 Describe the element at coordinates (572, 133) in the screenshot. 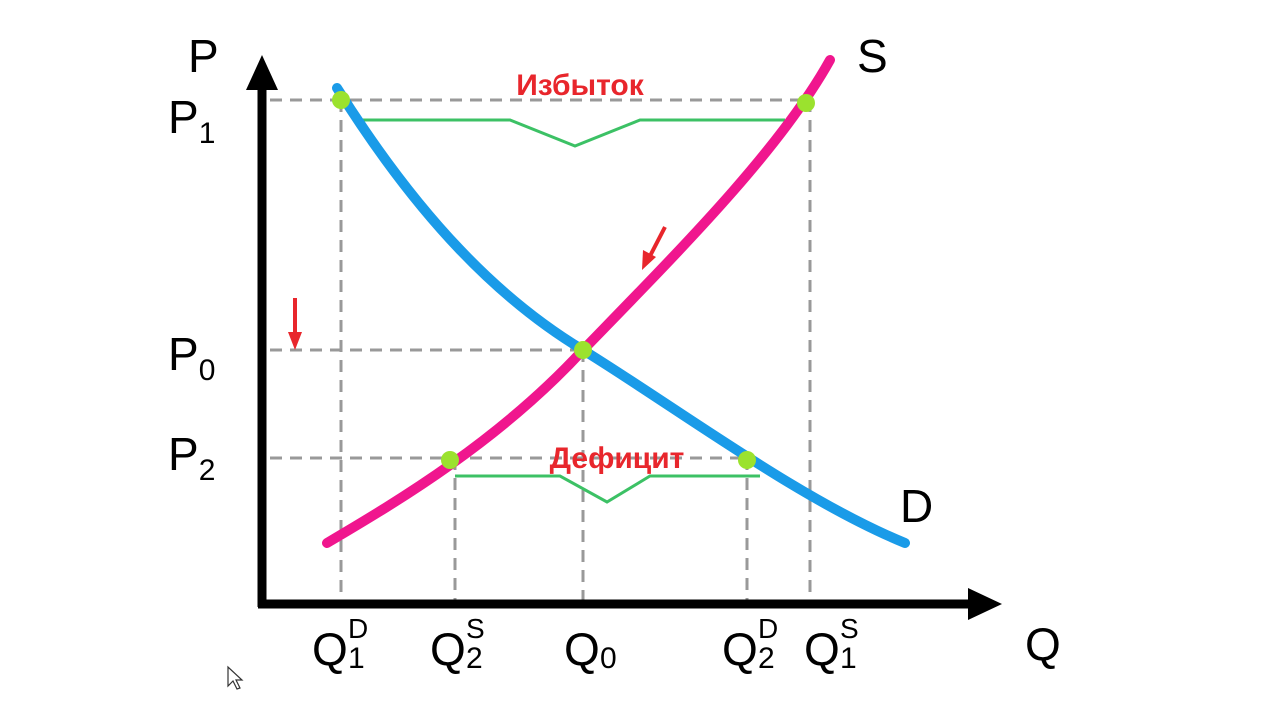

I see `surplus-brace` at that location.